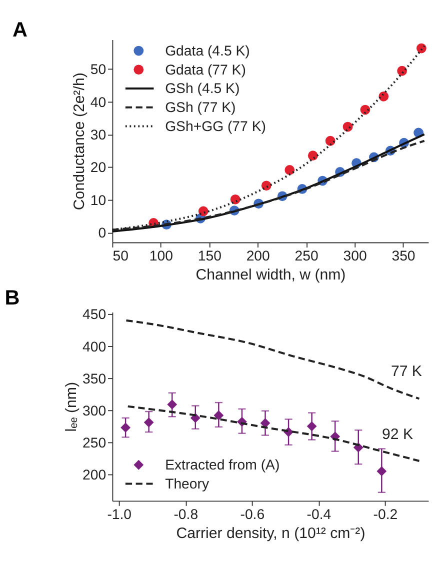  Describe the element at coordinates (319, 514) in the screenshot. I see `x-tick-label: -0.4` at that location.